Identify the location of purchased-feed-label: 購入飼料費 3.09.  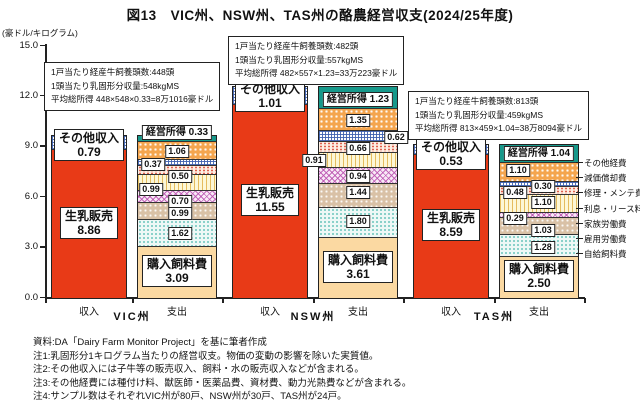
(177, 271).